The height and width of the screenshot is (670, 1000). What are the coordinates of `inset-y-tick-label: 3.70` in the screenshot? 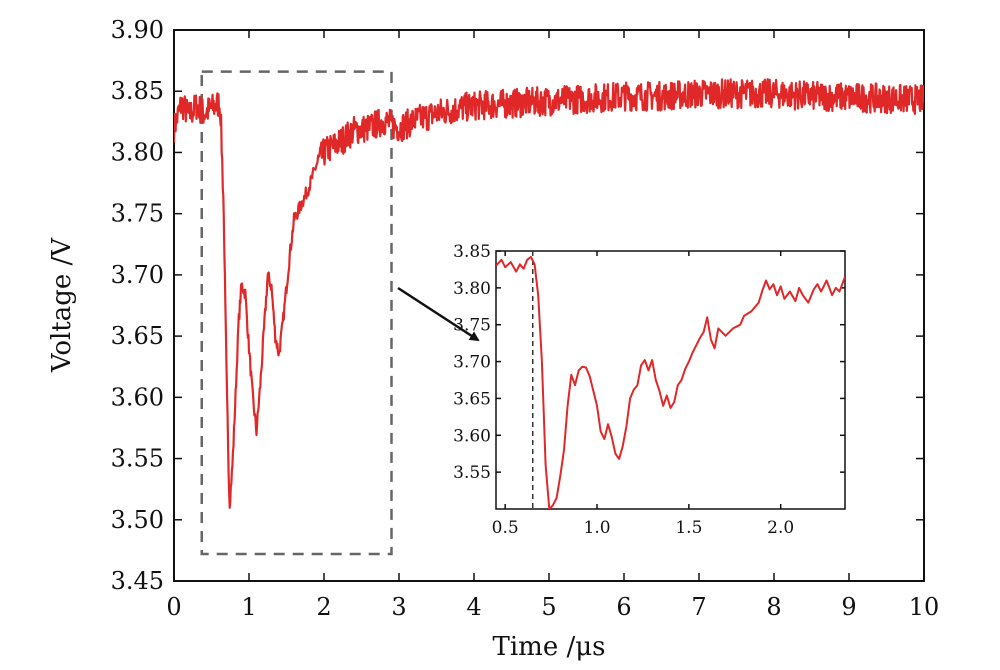 It's located at (472, 363).